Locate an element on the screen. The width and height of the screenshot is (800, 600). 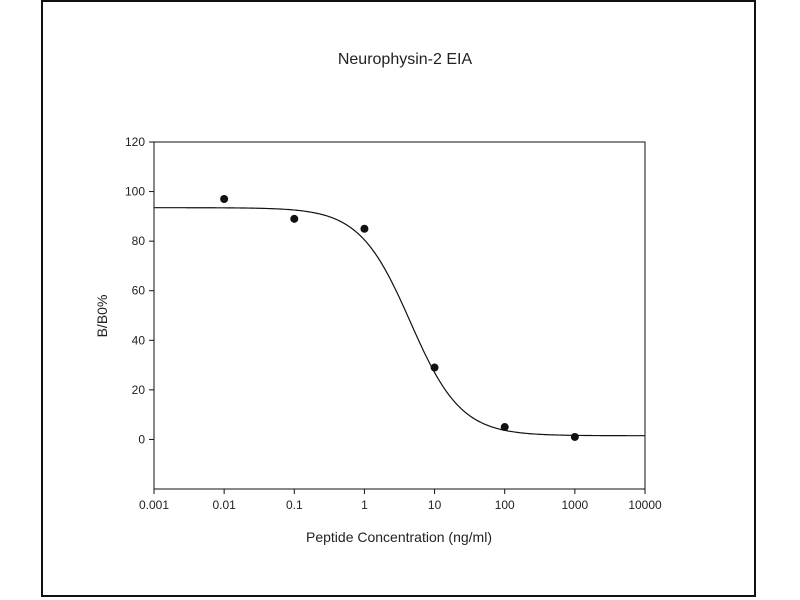
x-tick-label: 0.001 is located at coordinates (154, 505).